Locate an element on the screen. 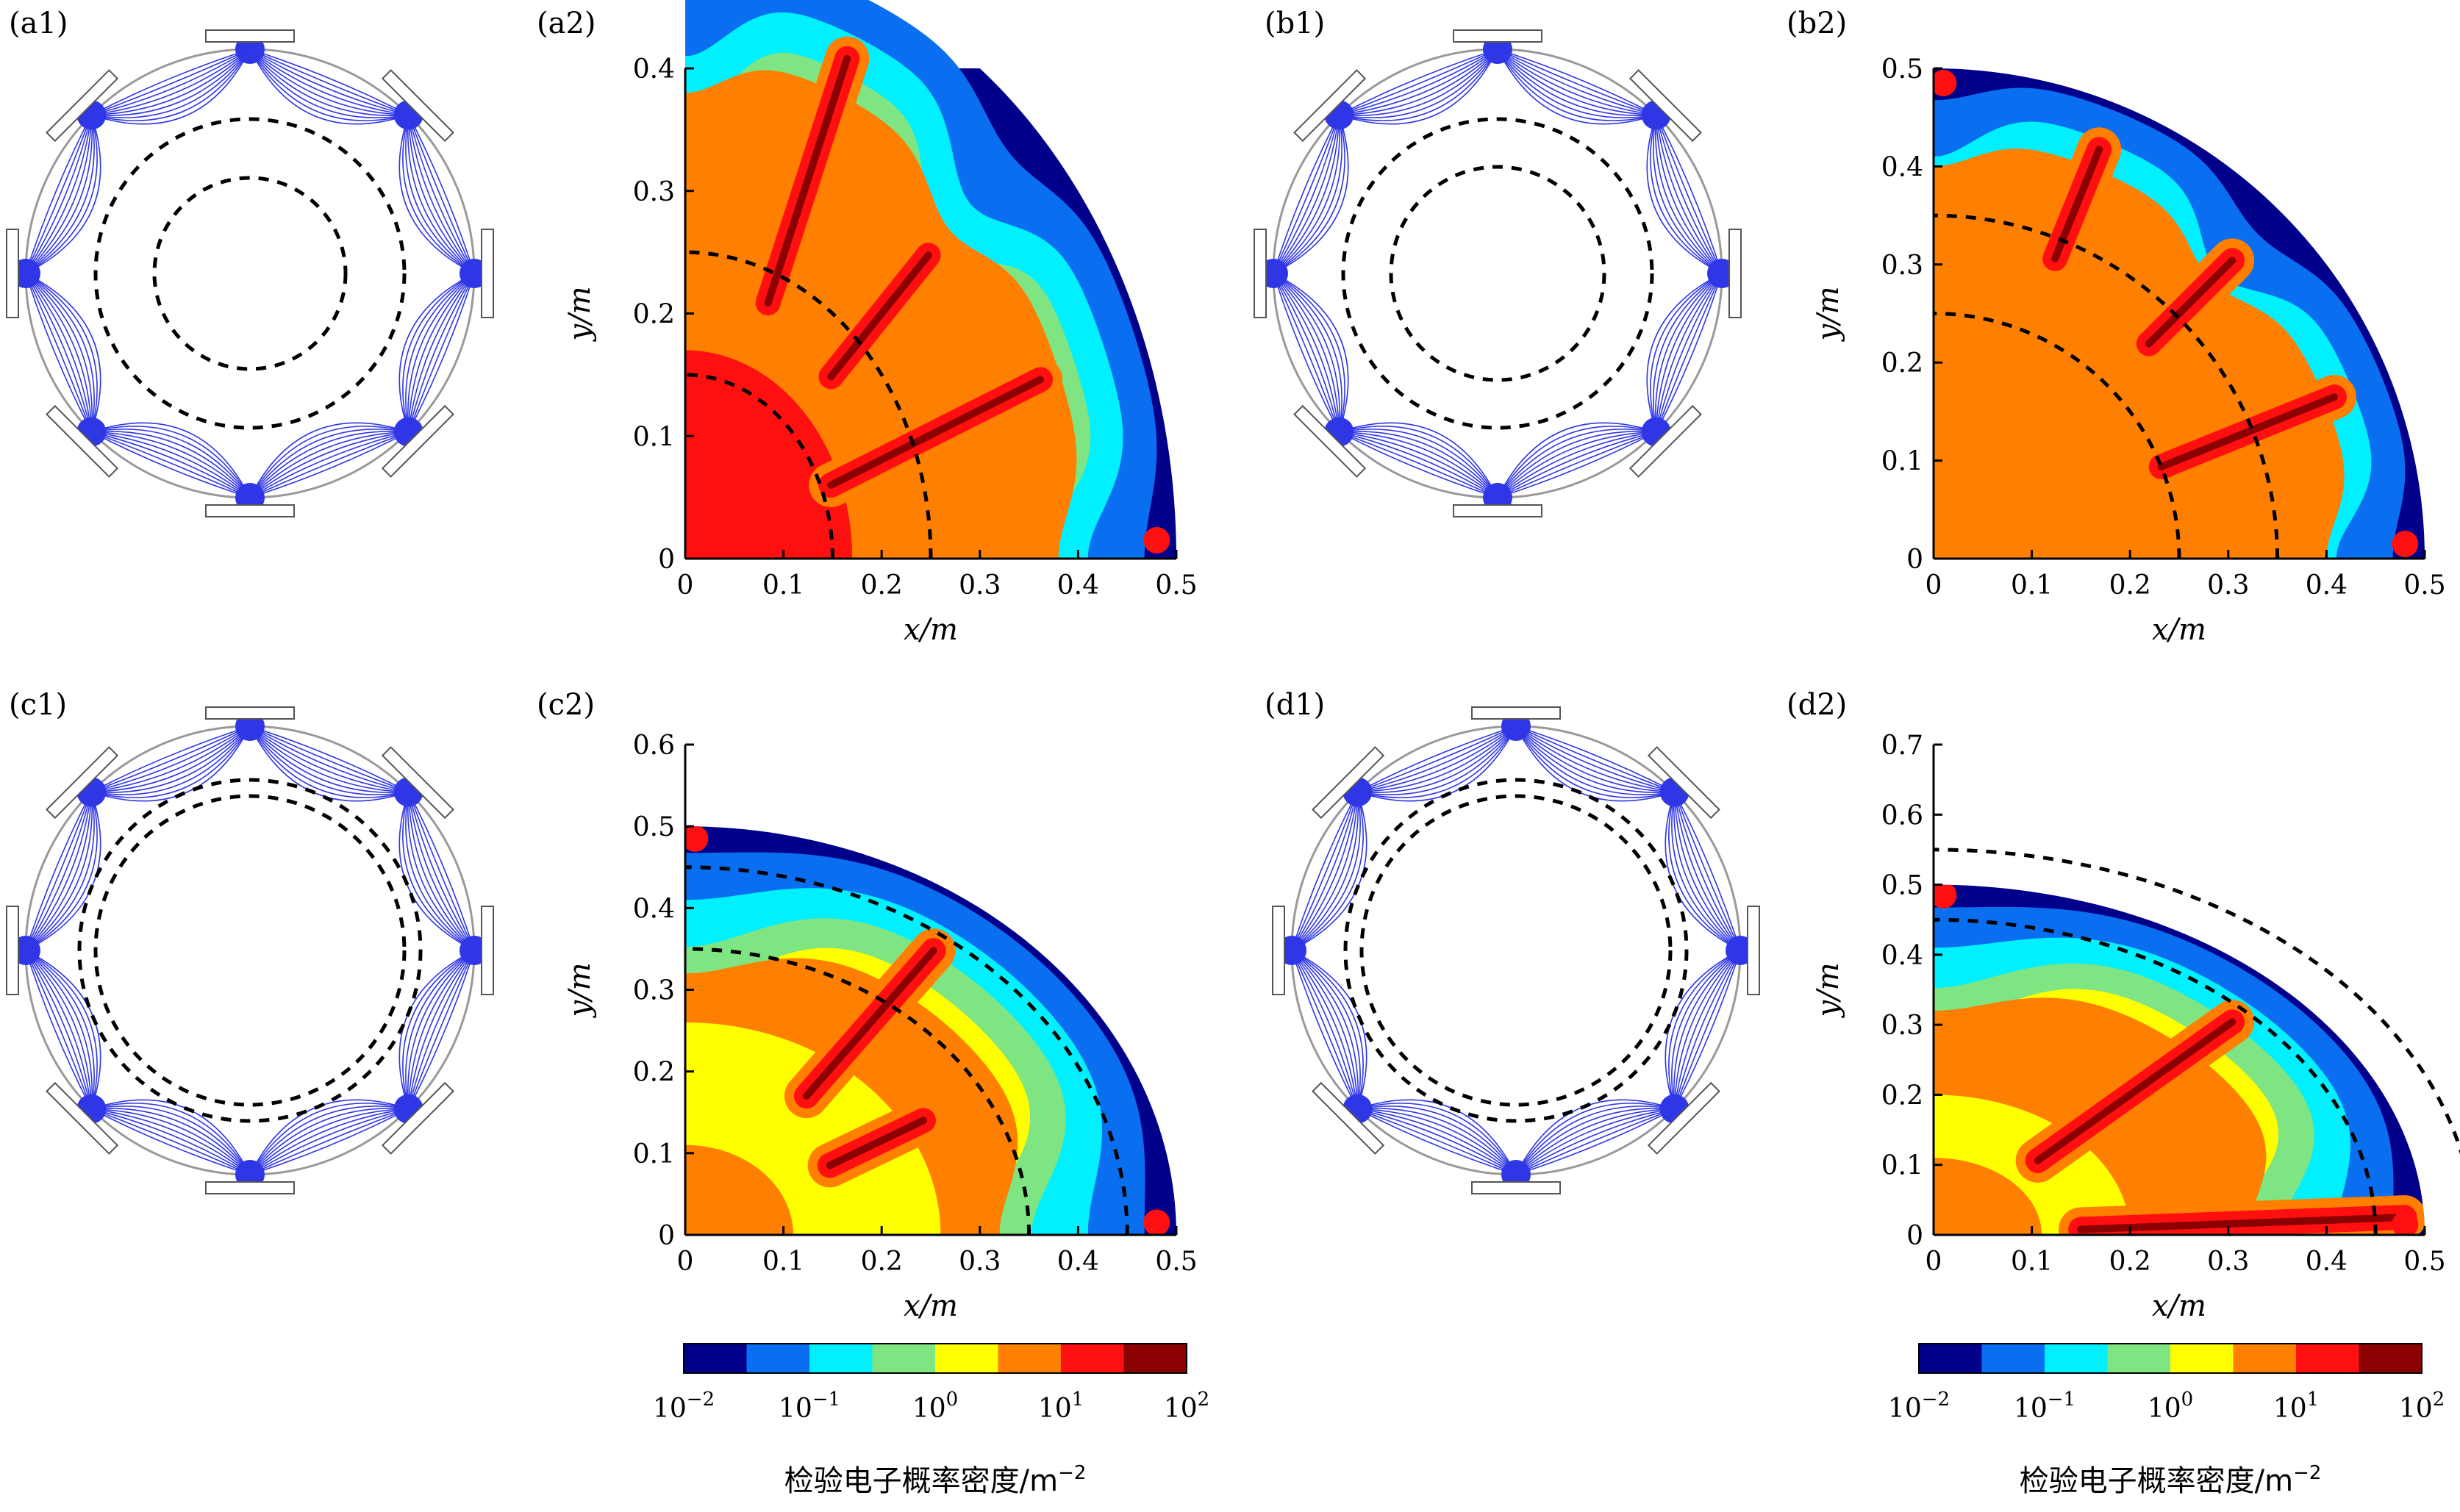 The width and height of the screenshot is (2460, 1512). y-tick-label: 0.5 is located at coordinates (1902, 69).